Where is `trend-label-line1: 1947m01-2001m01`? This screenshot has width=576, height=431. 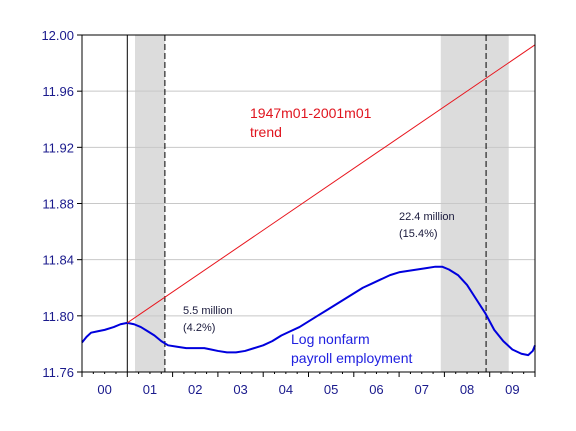 trend-label-line1: 1947m01-2001m01 is located at coordinates (311, 113).